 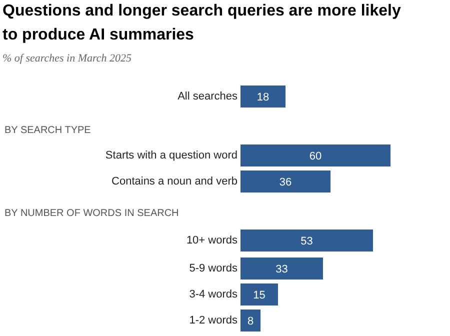 I want to click on data-label: 60, so click(x=315, y=156).